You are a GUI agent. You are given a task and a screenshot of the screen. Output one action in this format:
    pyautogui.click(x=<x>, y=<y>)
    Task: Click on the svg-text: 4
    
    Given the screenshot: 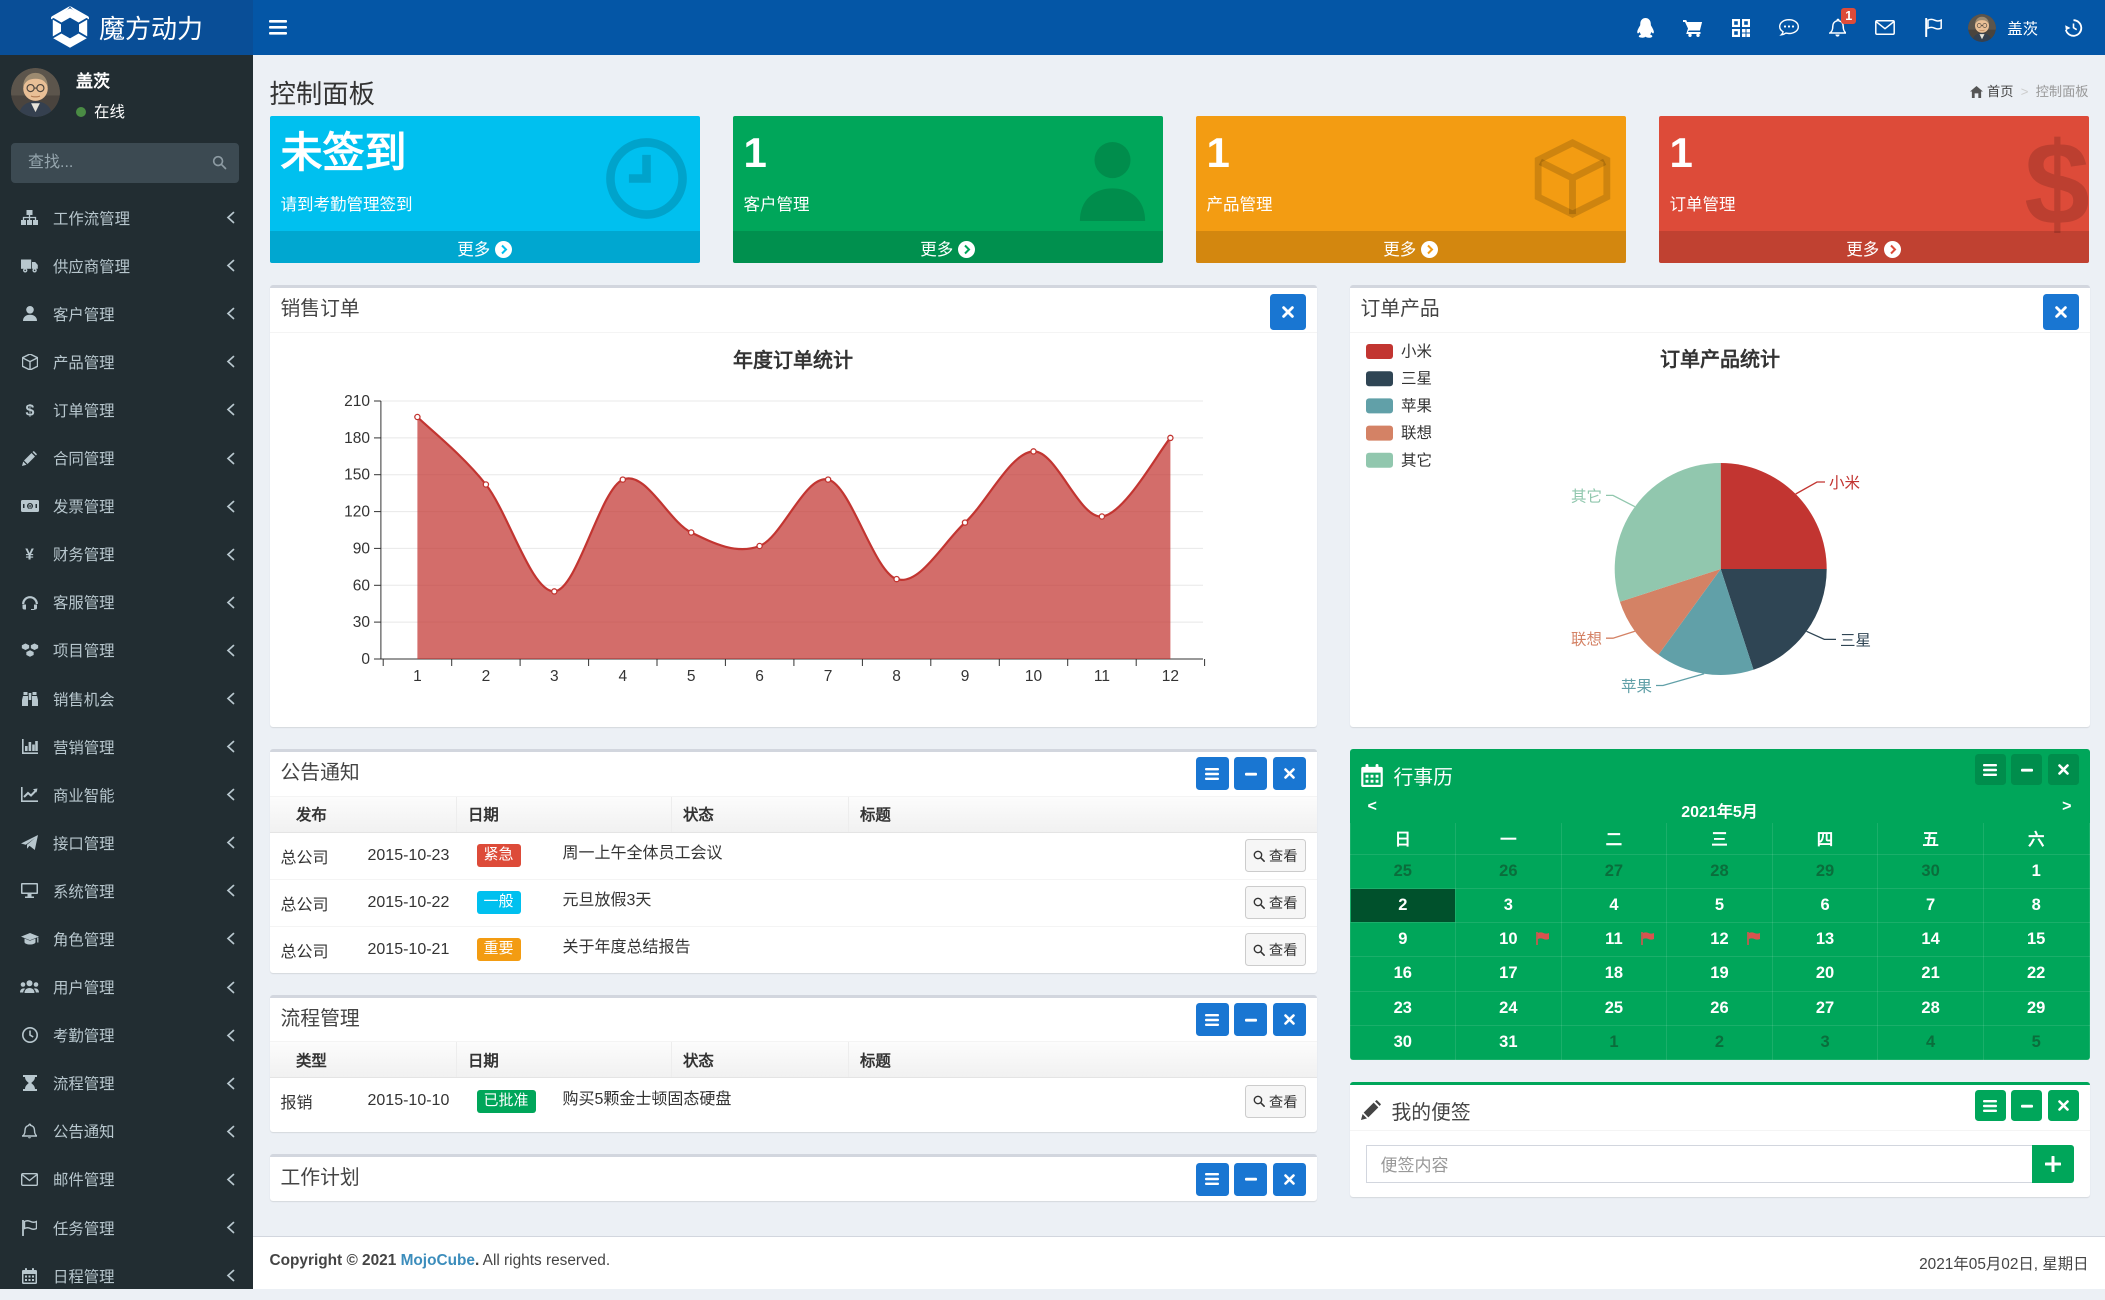 What is the action you would take?
    pyautogui.click(x=622, y=676)
    